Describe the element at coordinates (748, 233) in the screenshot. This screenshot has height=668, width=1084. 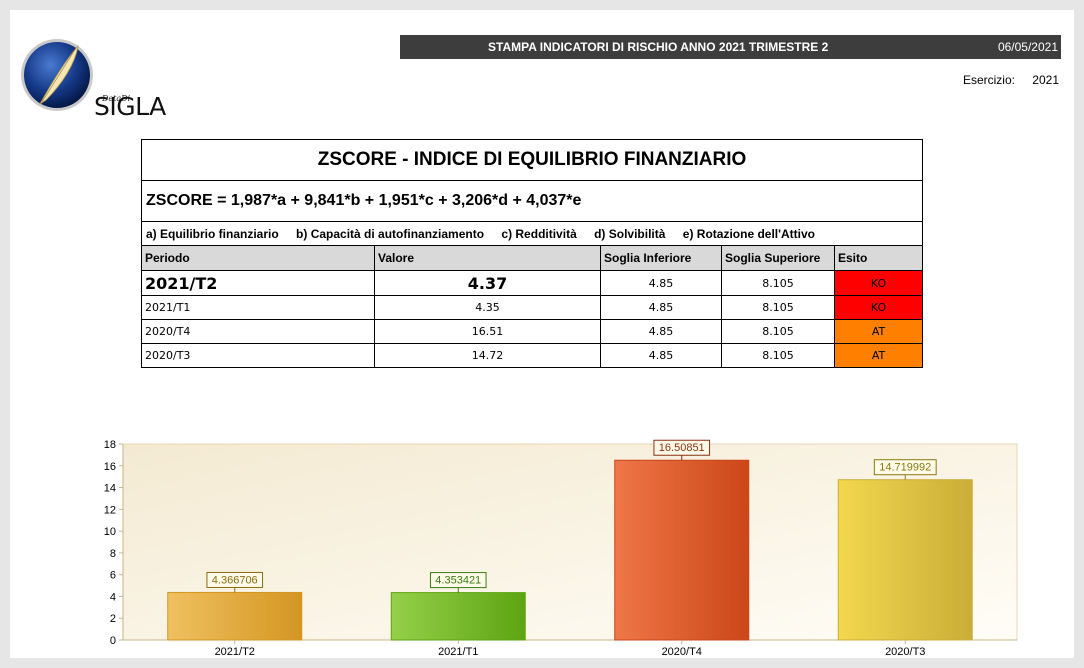
I see `legend-item: e) Rotazione dell'Attivo` at that location.